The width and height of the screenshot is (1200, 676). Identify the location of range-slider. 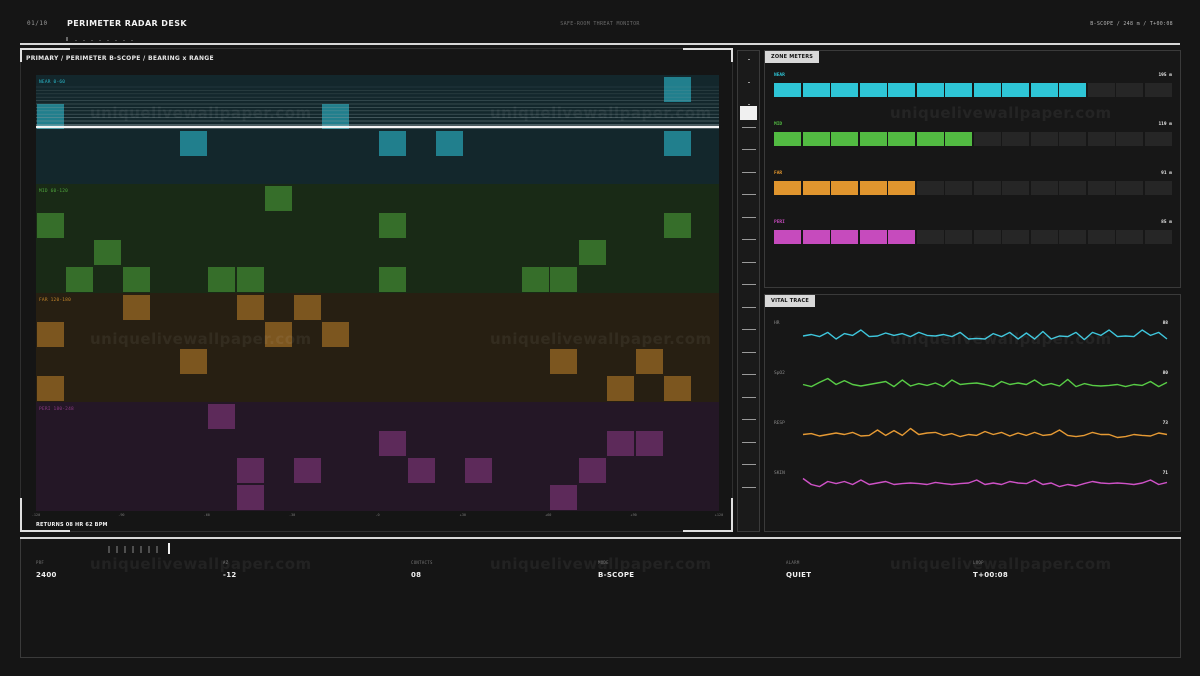
(748, 291).